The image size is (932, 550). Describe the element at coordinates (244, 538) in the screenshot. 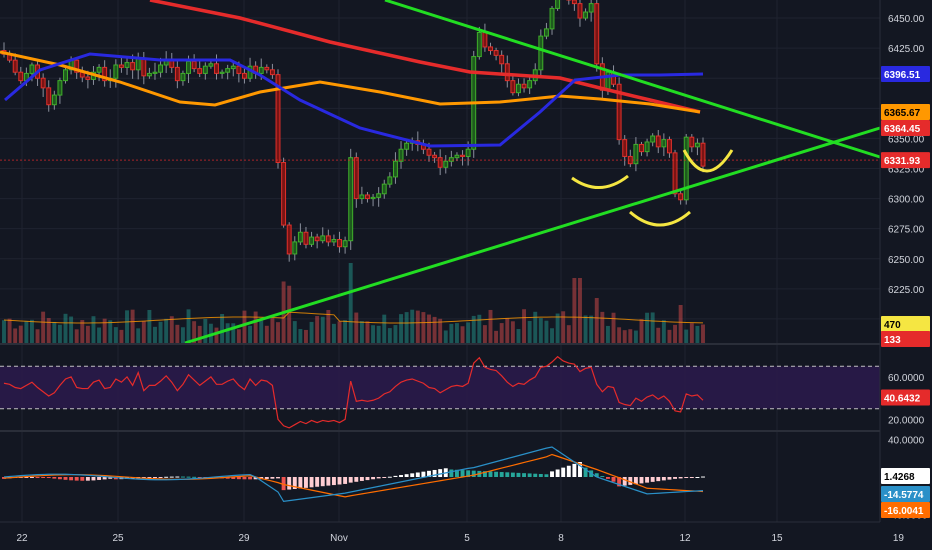

I see `time-tick-label: 29` at that location.